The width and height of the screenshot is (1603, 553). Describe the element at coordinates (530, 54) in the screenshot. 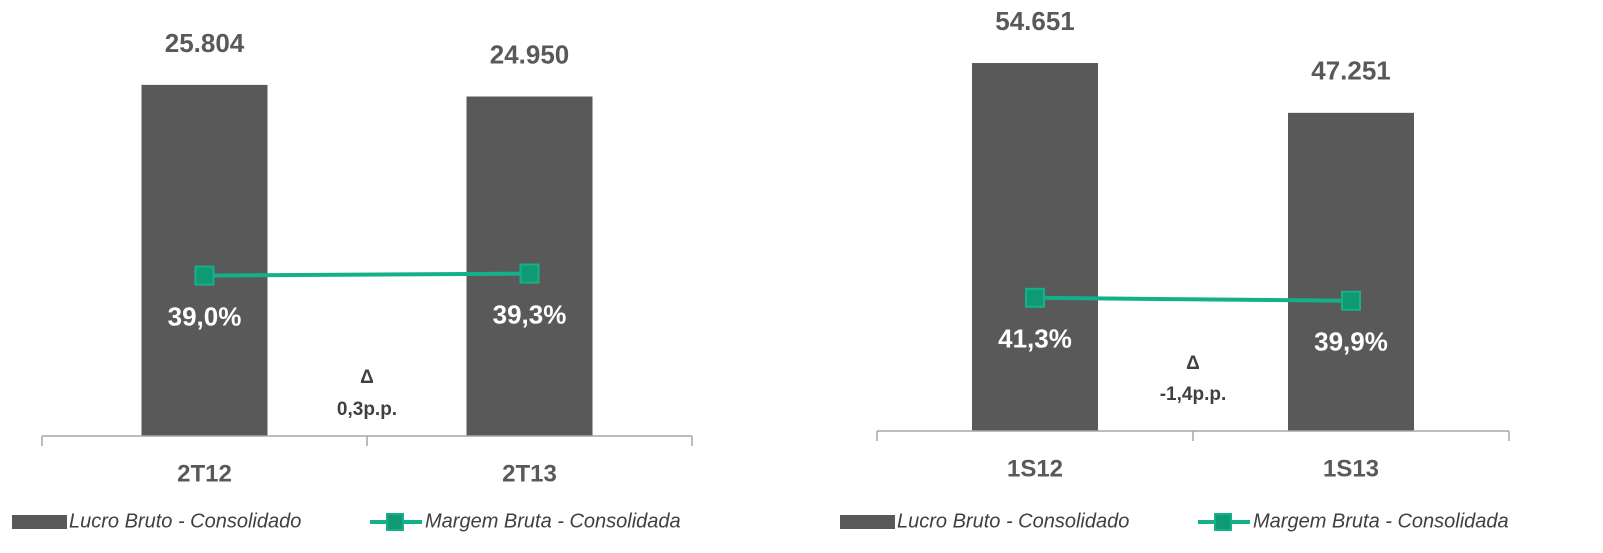

I see `bar-value-label: 24.950` at that location.